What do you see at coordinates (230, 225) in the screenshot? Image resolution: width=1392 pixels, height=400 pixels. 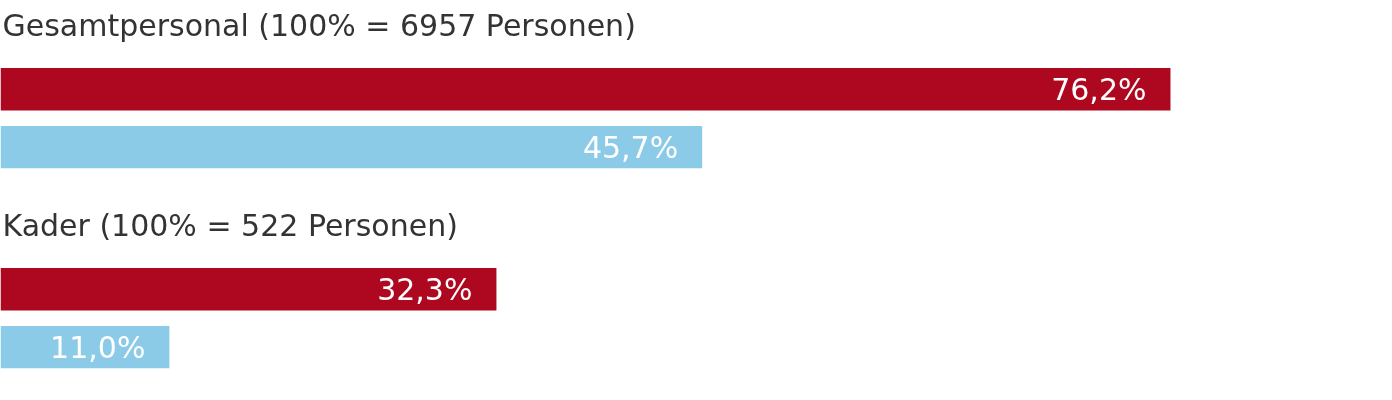 I see `chart-title: Kader (100% = 522 Personen)` at bounding box center [230, 225].